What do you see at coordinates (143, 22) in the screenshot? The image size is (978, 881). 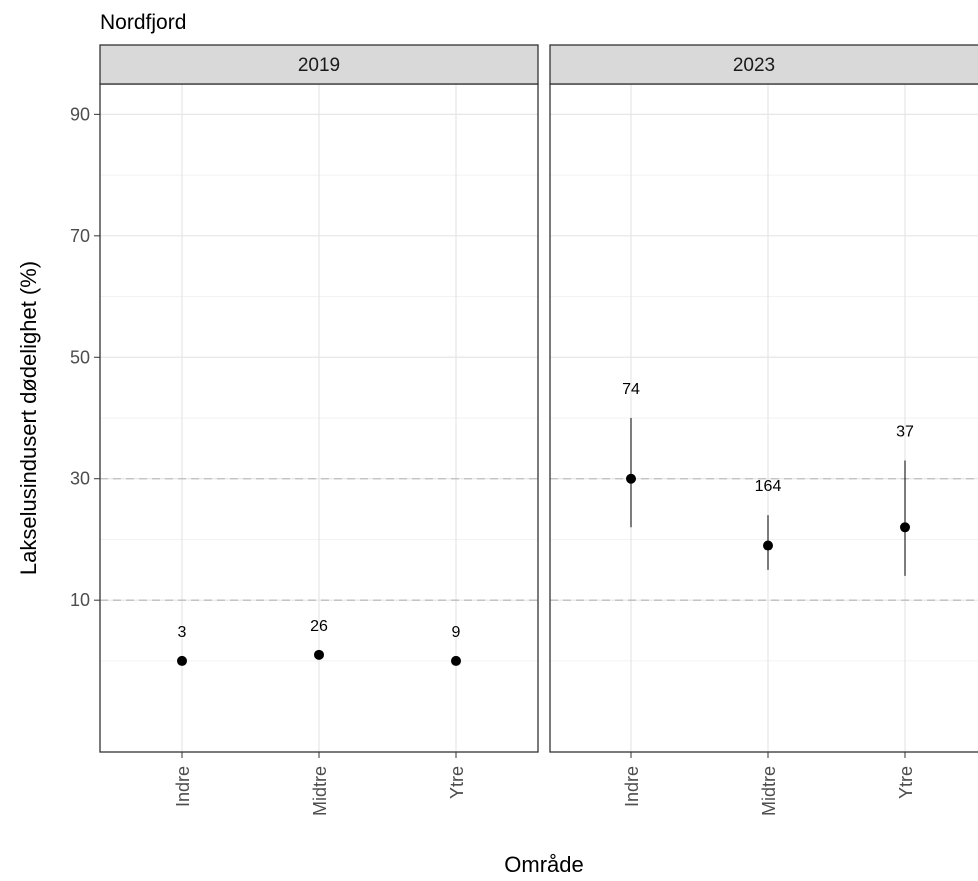 I see `chart-title: Nordfjord` at bounding box center [143, 22].